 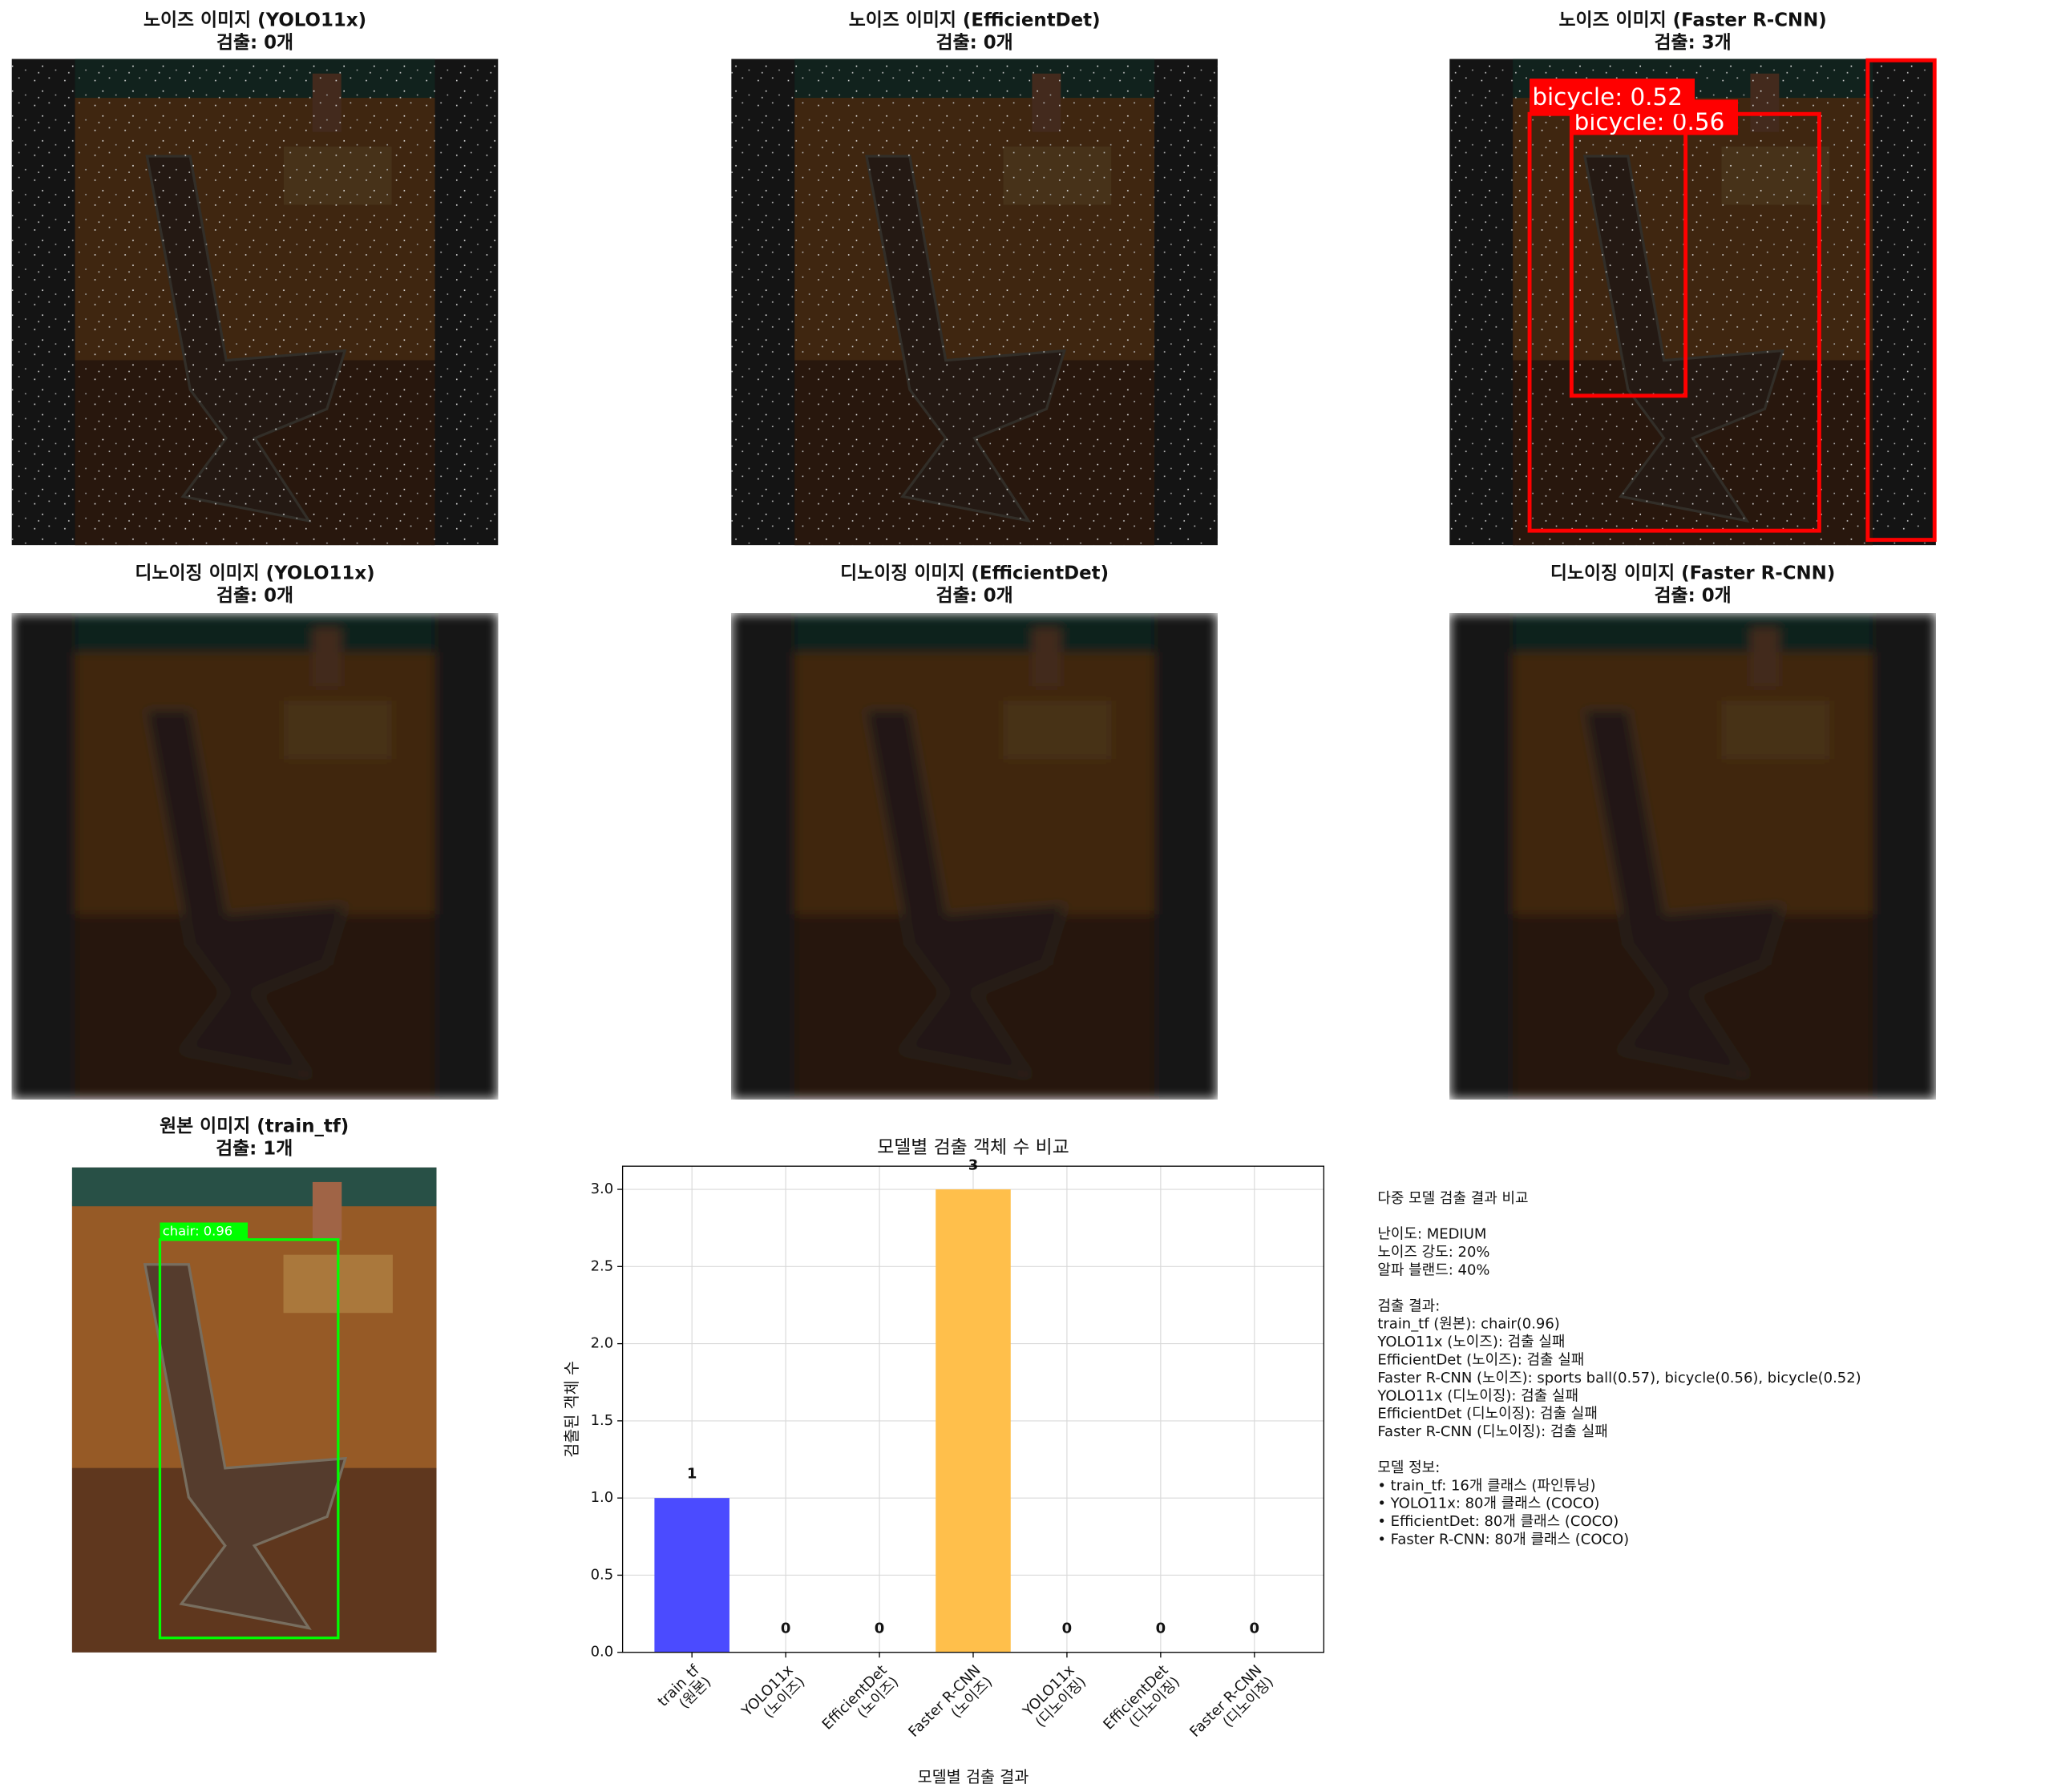 What do you see at coordinates (1488, 1503) in the screenshot?
I see `info-line: • YOLO11x: 80개 클래스 (COCO)` at bounding box center [1488, 1503].